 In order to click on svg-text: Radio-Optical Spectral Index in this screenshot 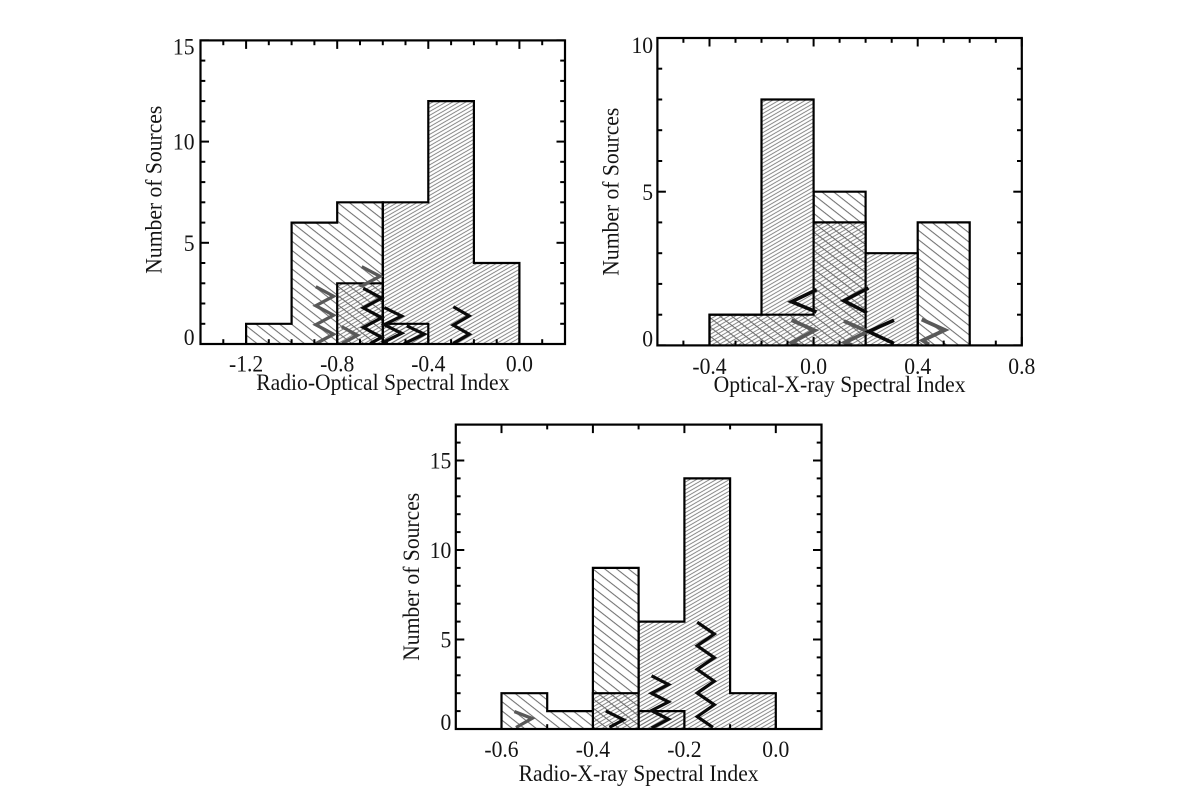, I will do `click(382, 382)`.